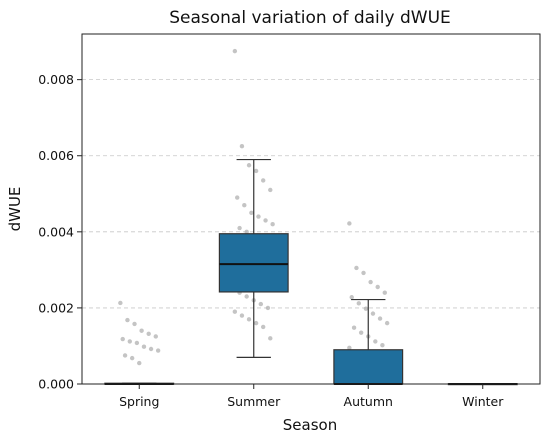  Describe the element at coordinates (310, 425) in the screenshot. I see `x-axis-label: Season` at that location.